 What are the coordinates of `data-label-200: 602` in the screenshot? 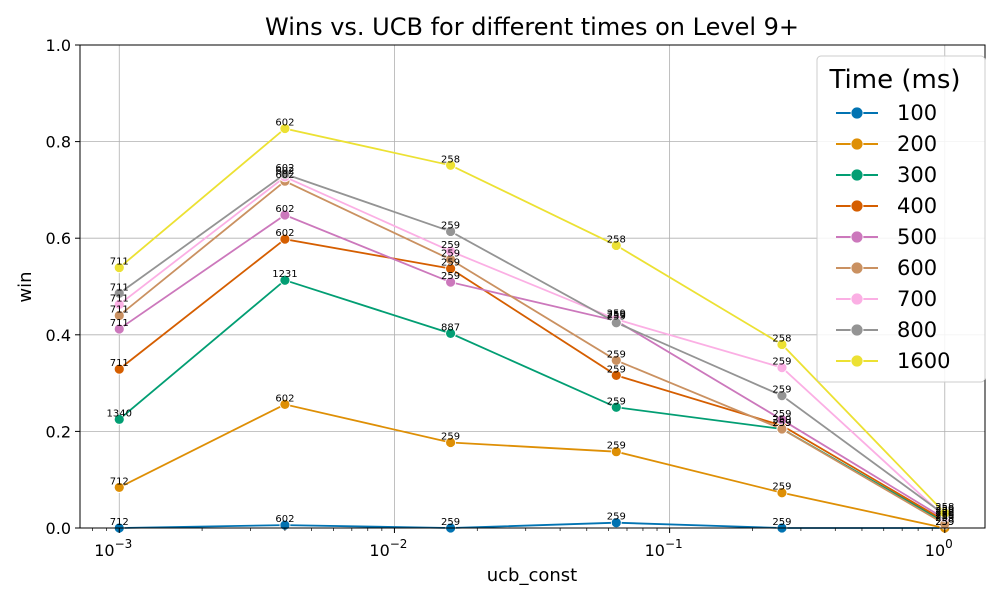 It's located at (284, 398).